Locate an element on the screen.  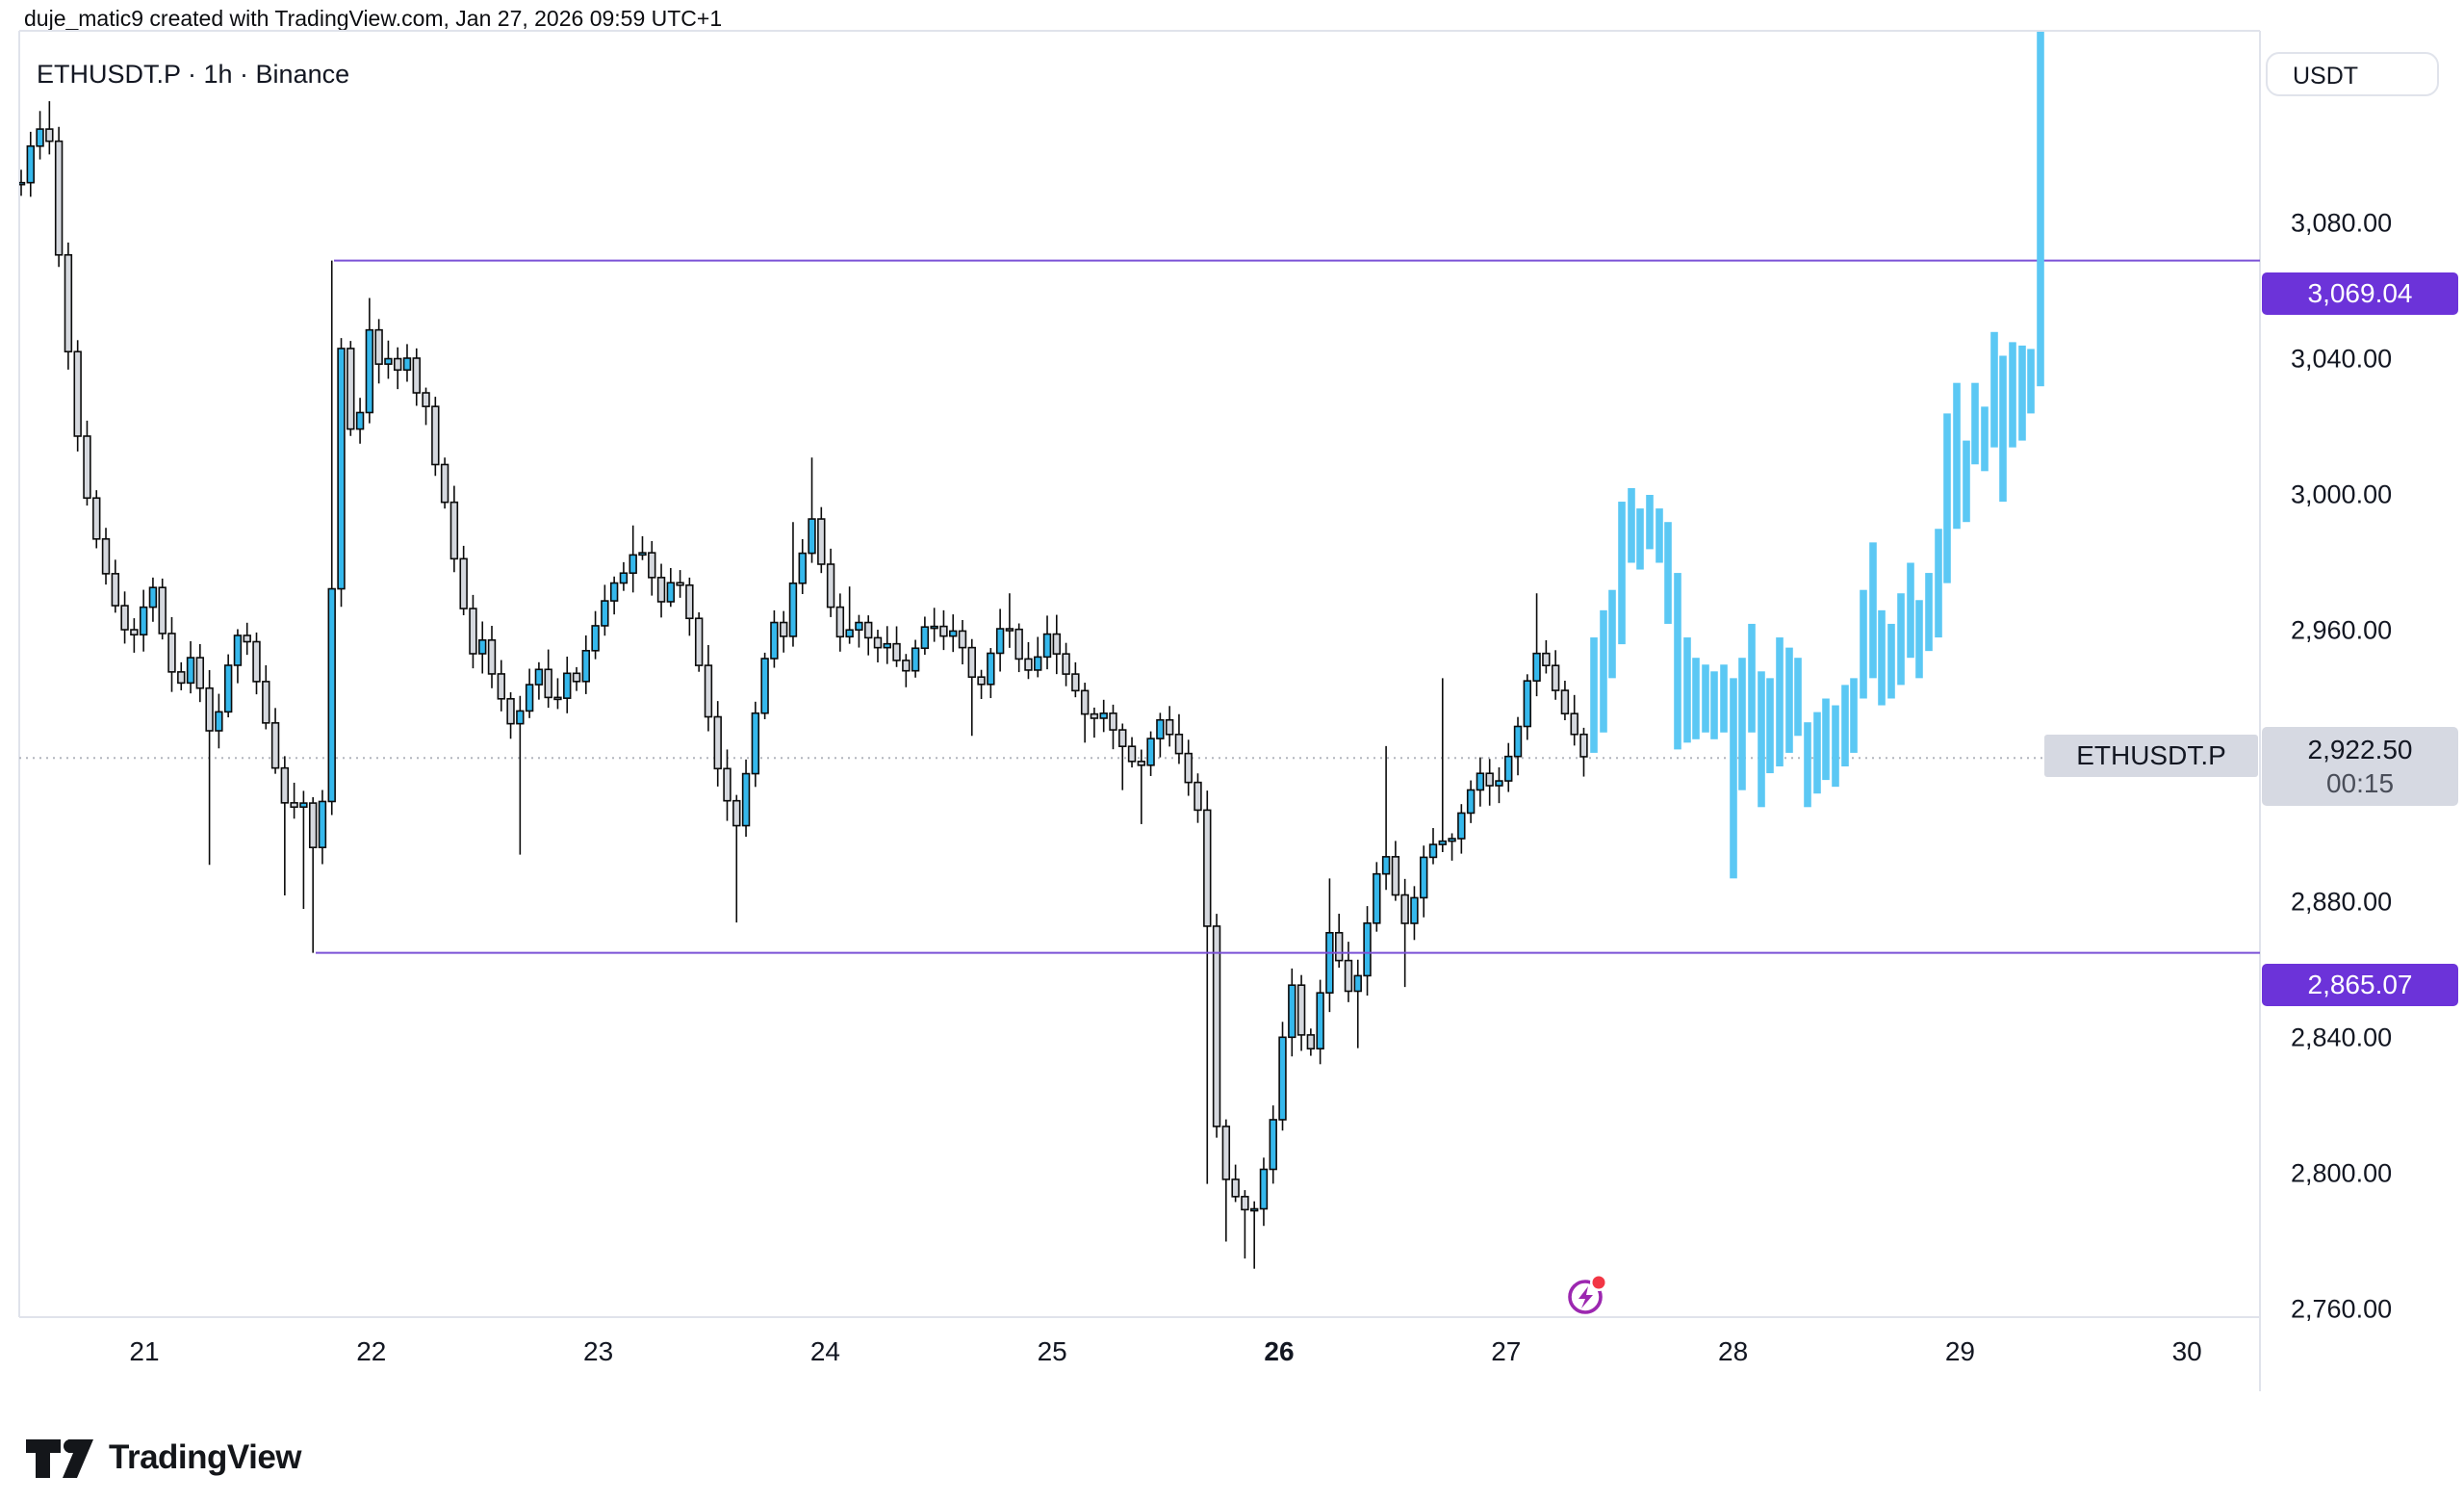
price-tick-label: 2,800.00 is located at coordinates (2342, 1173).